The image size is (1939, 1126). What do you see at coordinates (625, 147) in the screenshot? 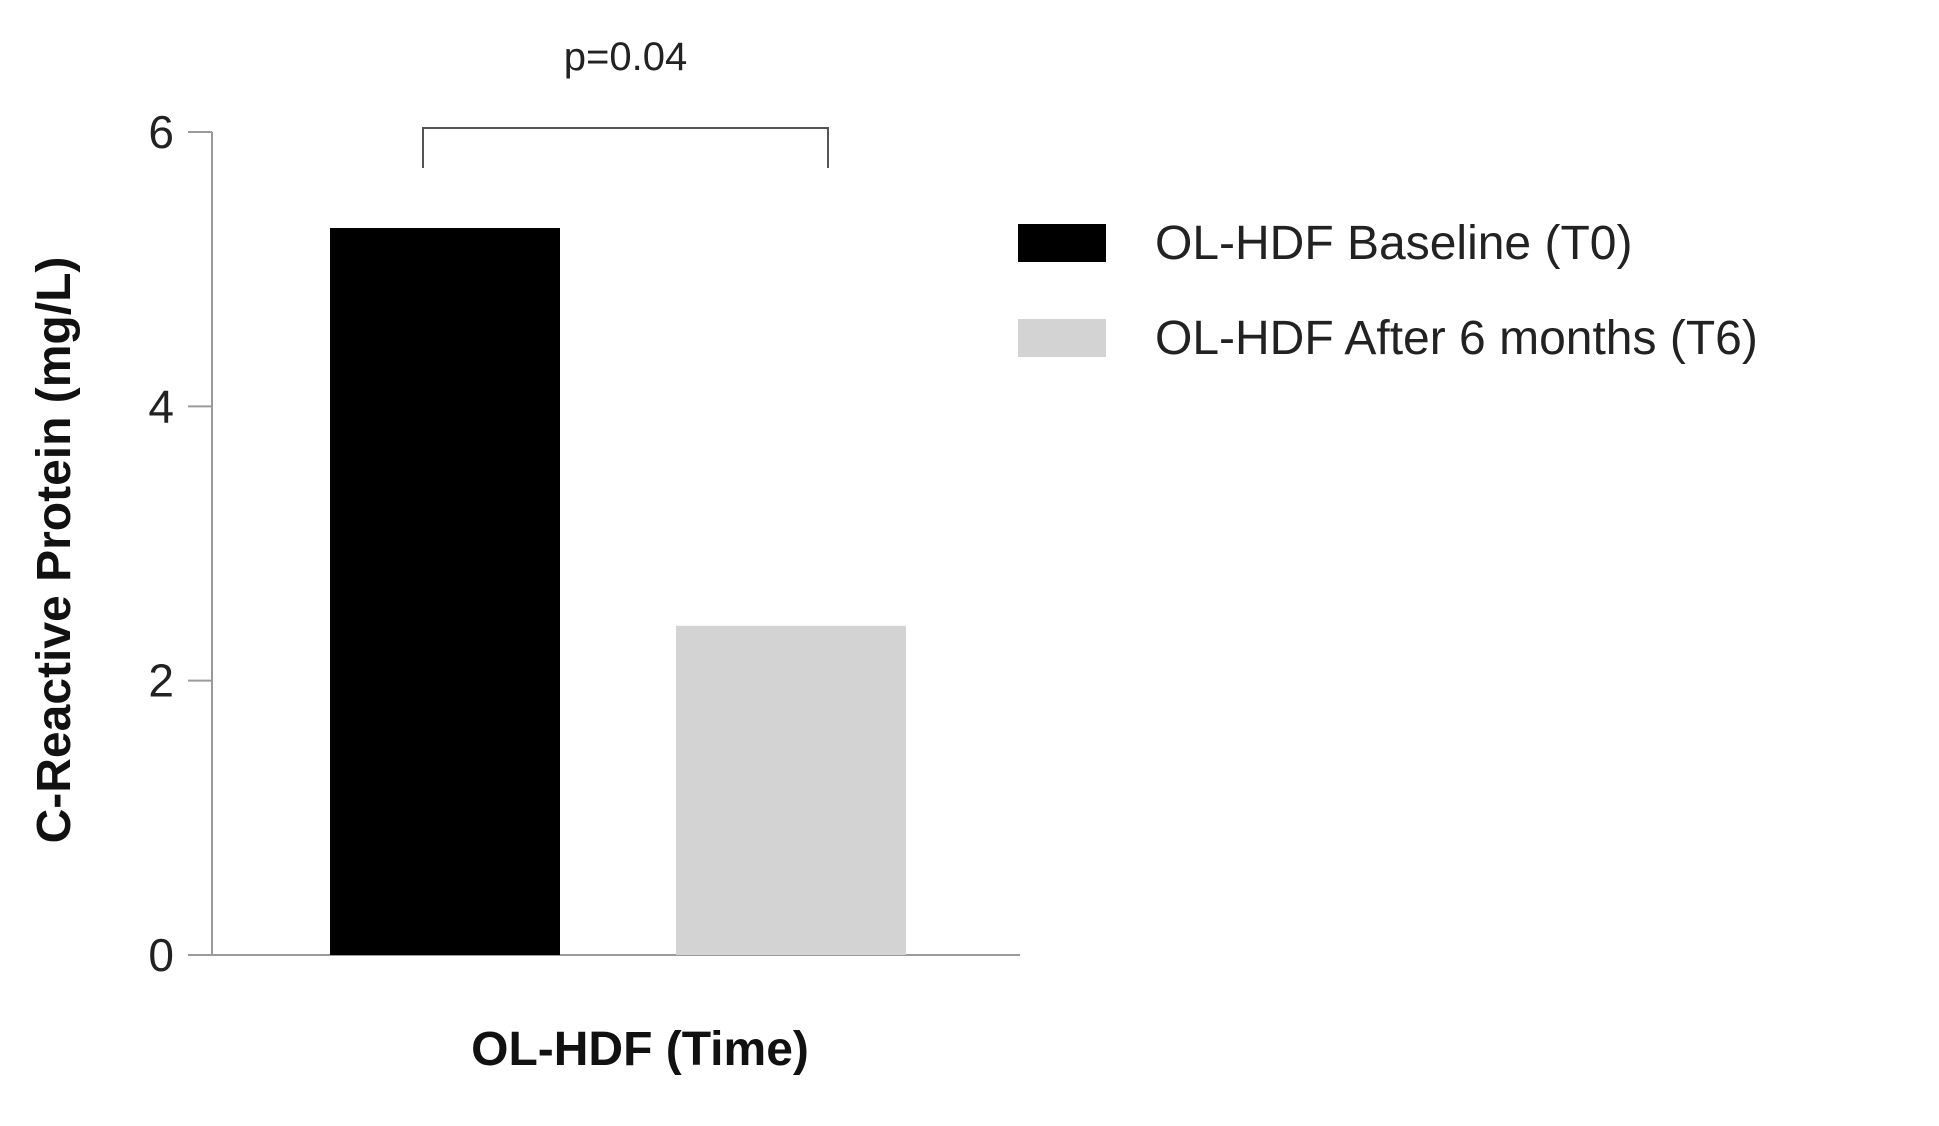
I see `significance-bracket` at bounding box center [625, 147].